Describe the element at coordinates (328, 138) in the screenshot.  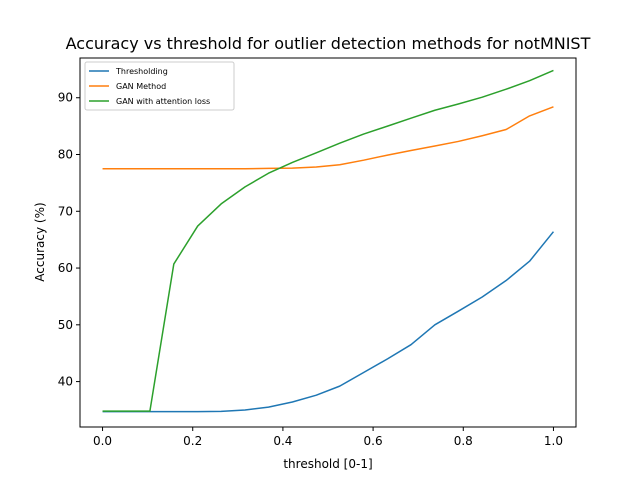
I see `series-line-gan-method` at that location.